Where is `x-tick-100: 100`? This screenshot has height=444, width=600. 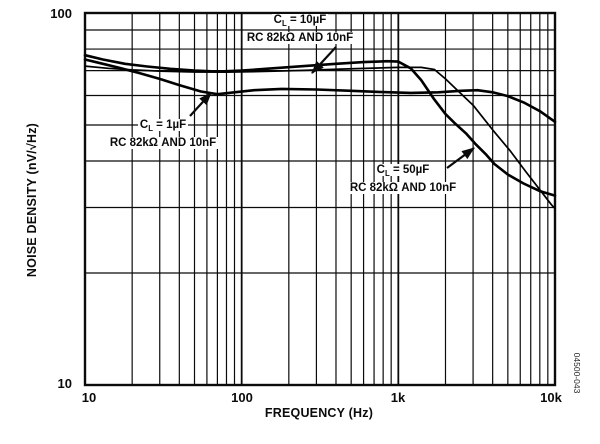 x-tick-100: 100 is located at coordinates (242, 397).